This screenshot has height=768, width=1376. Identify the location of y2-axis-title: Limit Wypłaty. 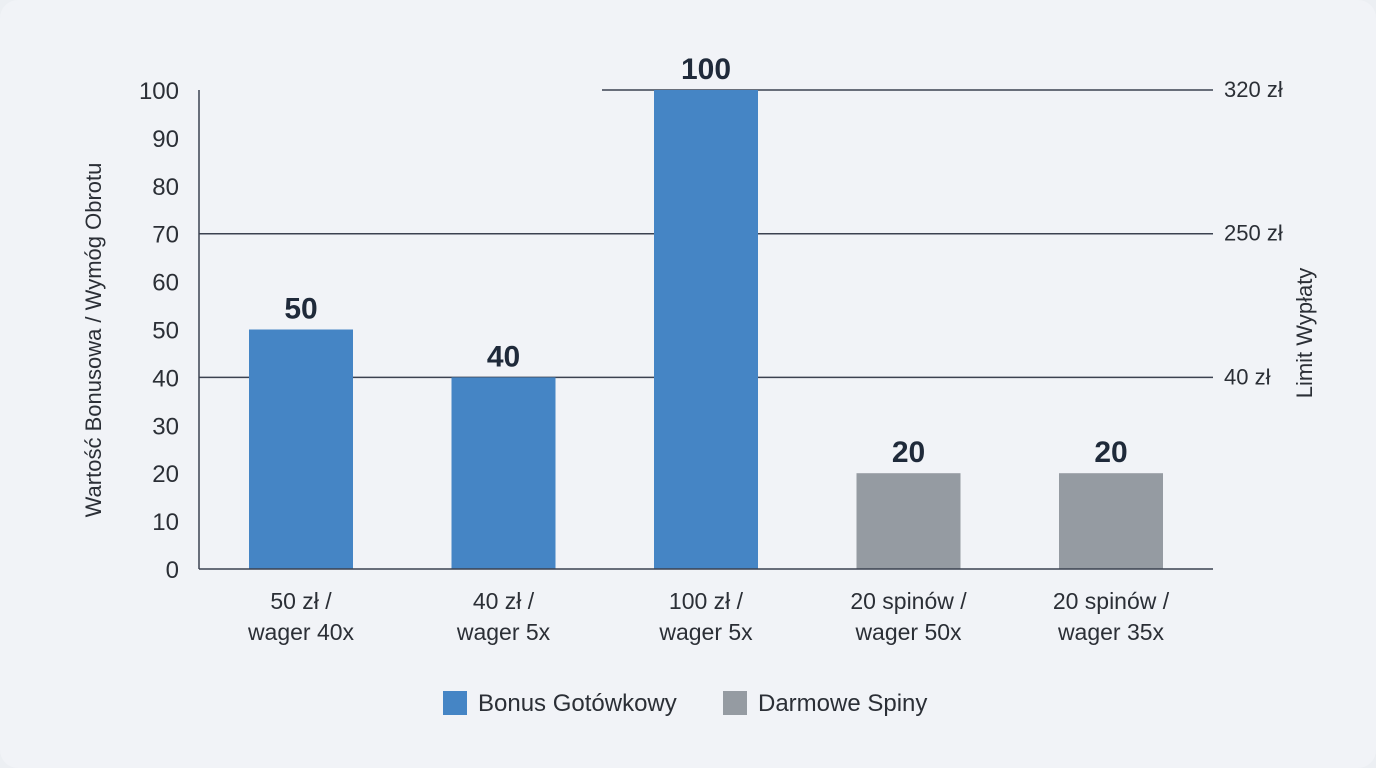
(1304, 333).